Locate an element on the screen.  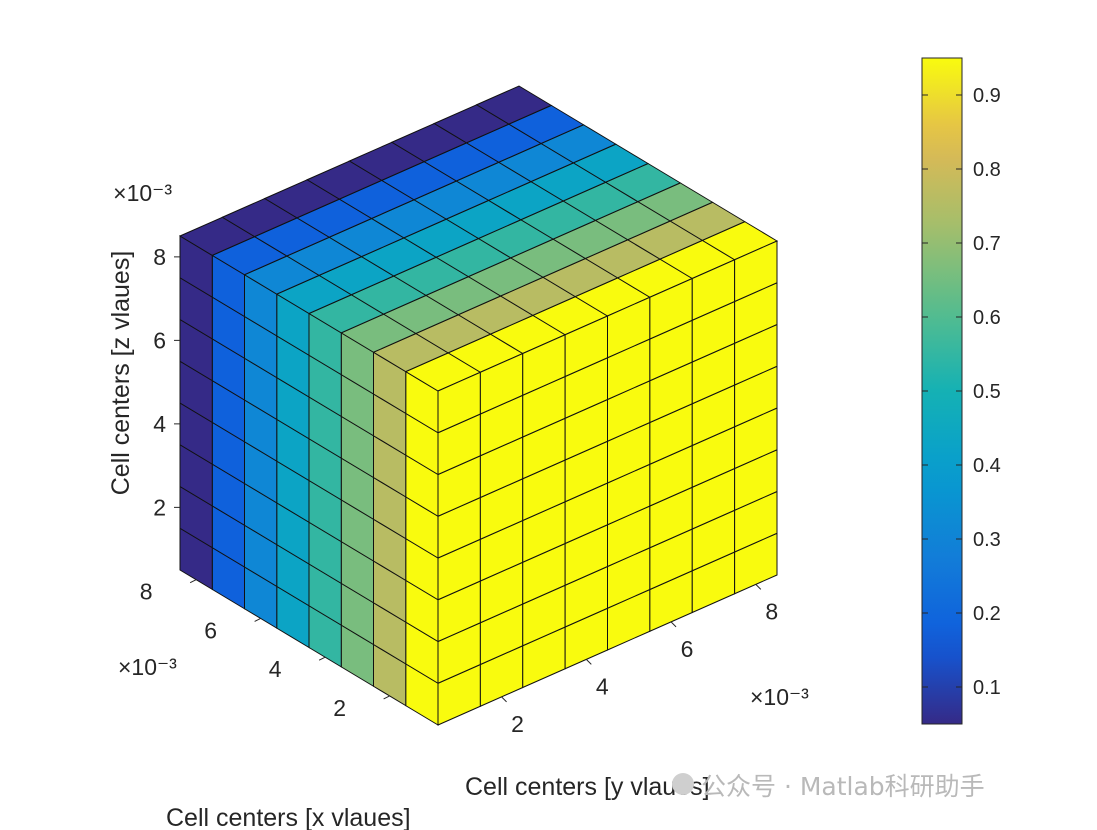
y-tick-label: 8 is located at coordinates (771, 611).